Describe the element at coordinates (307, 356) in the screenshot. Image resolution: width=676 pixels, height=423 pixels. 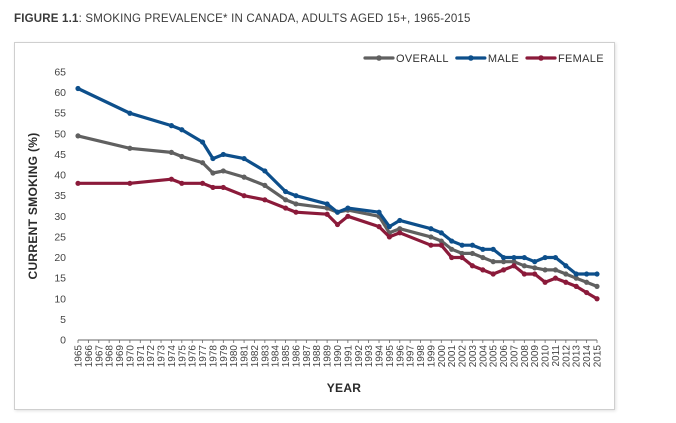
I see `x-tick-label: 1987` at that location.